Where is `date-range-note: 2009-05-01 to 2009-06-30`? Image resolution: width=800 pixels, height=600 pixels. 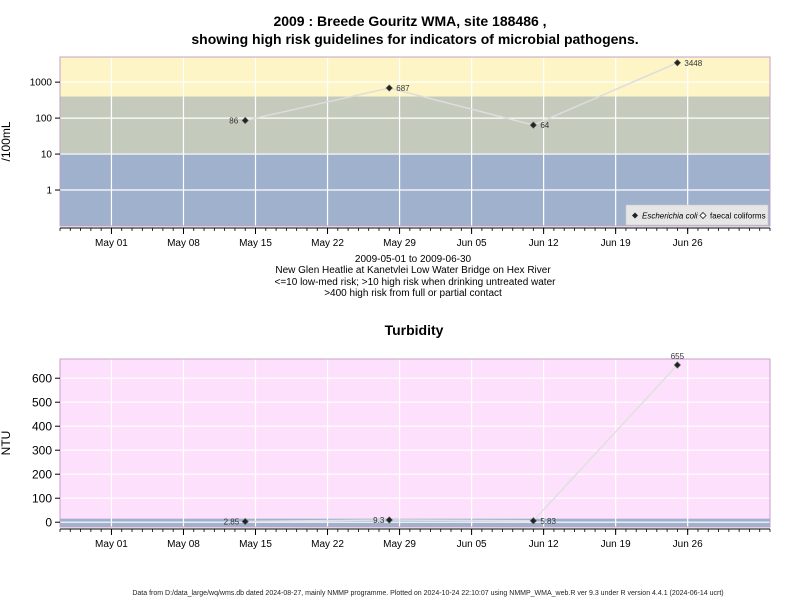
date-range-note: 2009-05-01 to 2009-06-30 is located at coordinates (413, 259).